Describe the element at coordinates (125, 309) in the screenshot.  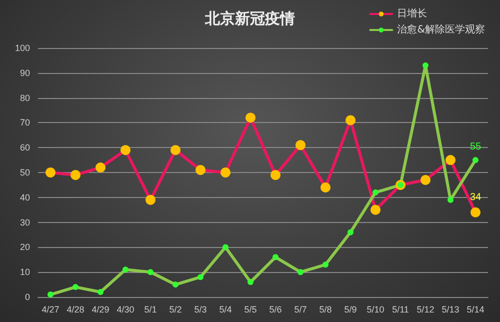
I see `x-tick-label: 4/30` at that location.